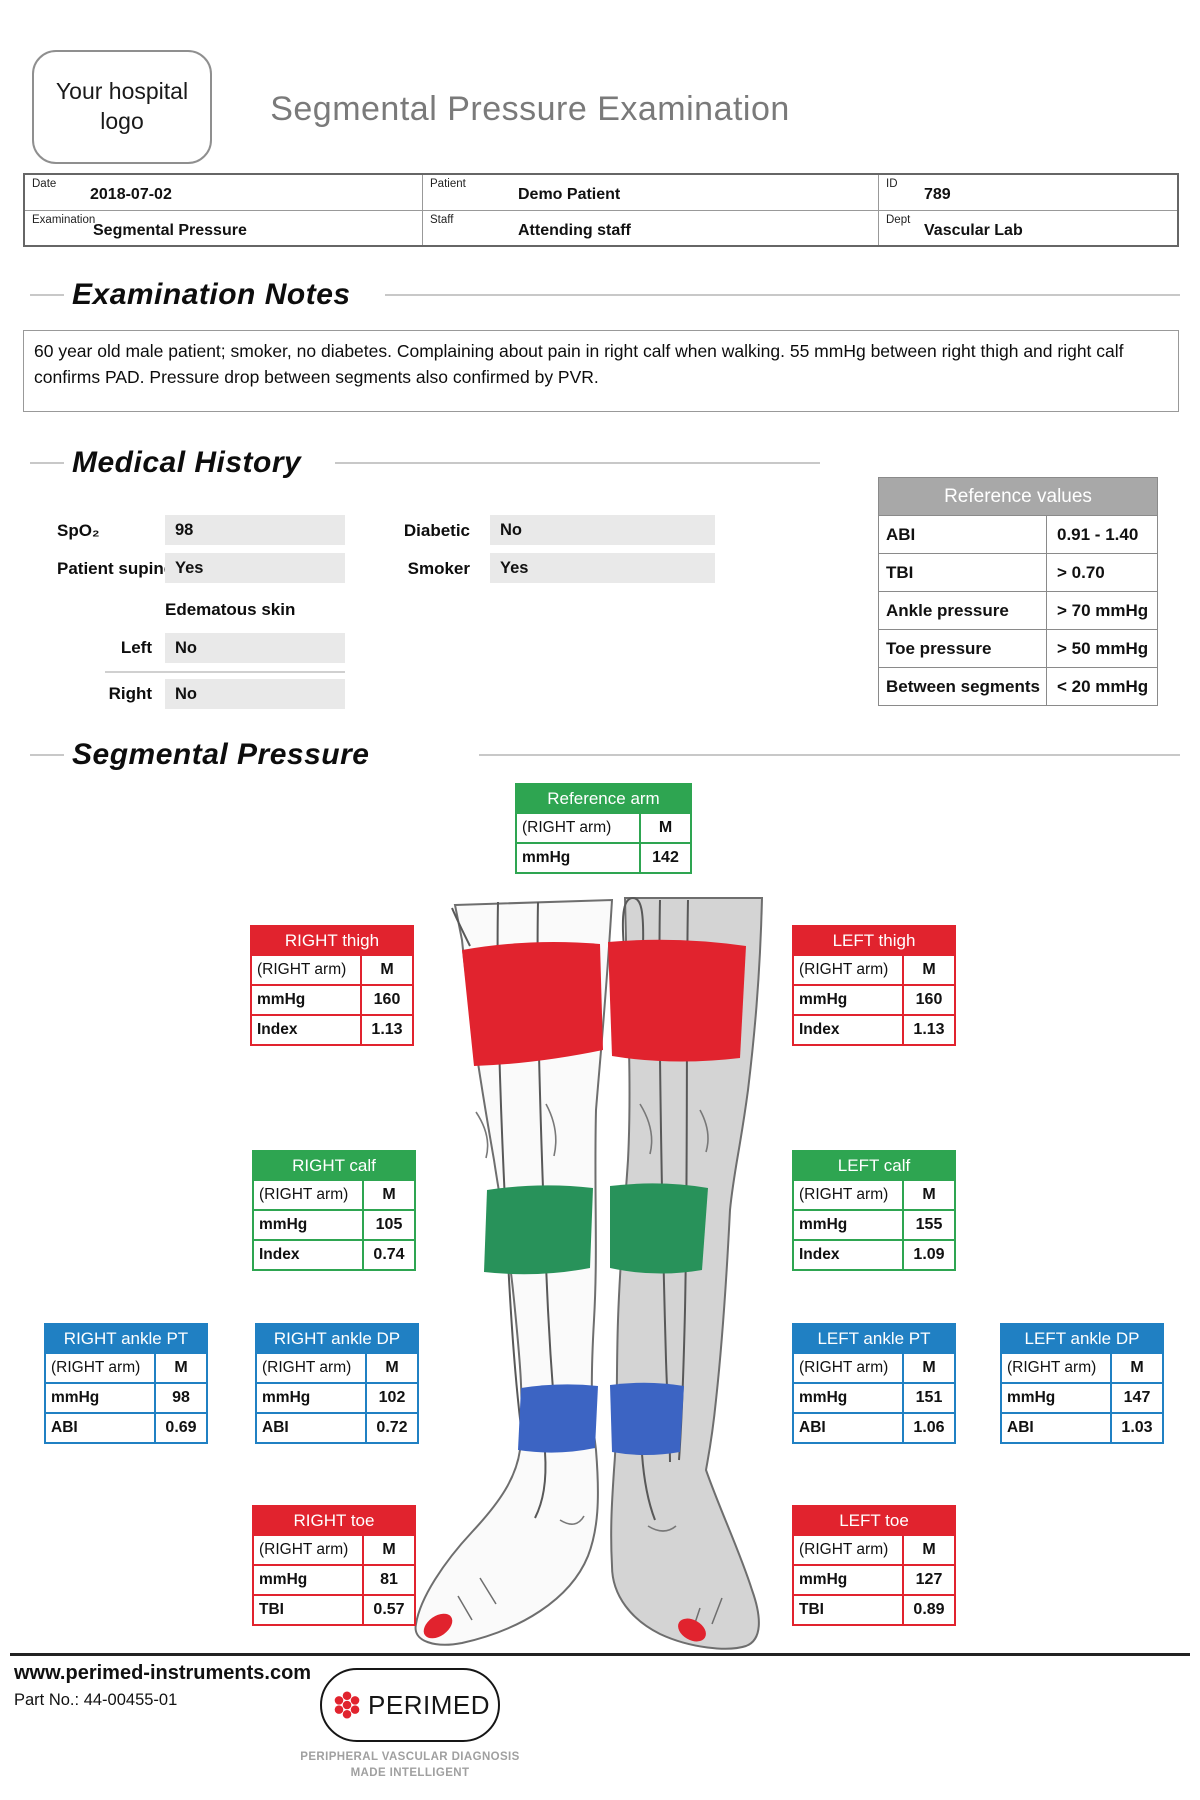  I want to click on part-number-text: Part No.: 44-00455-01, so click(96, 1700).